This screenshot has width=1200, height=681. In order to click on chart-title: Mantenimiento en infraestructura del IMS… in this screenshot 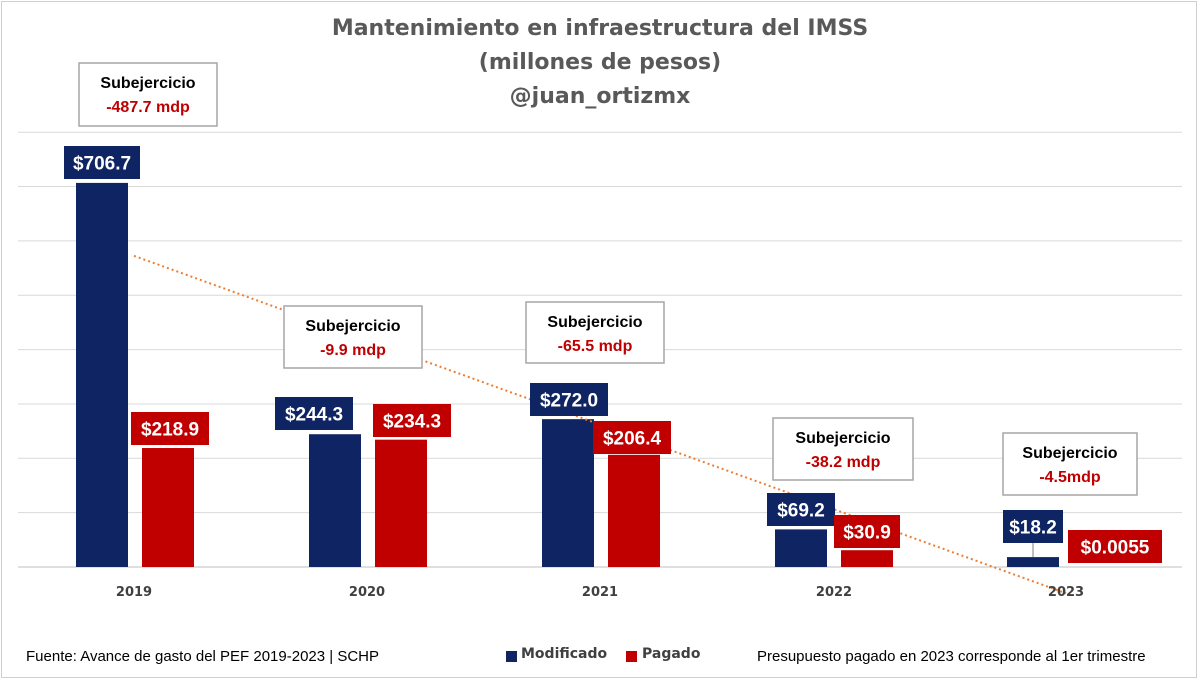, I will do `click(600, 28)`.